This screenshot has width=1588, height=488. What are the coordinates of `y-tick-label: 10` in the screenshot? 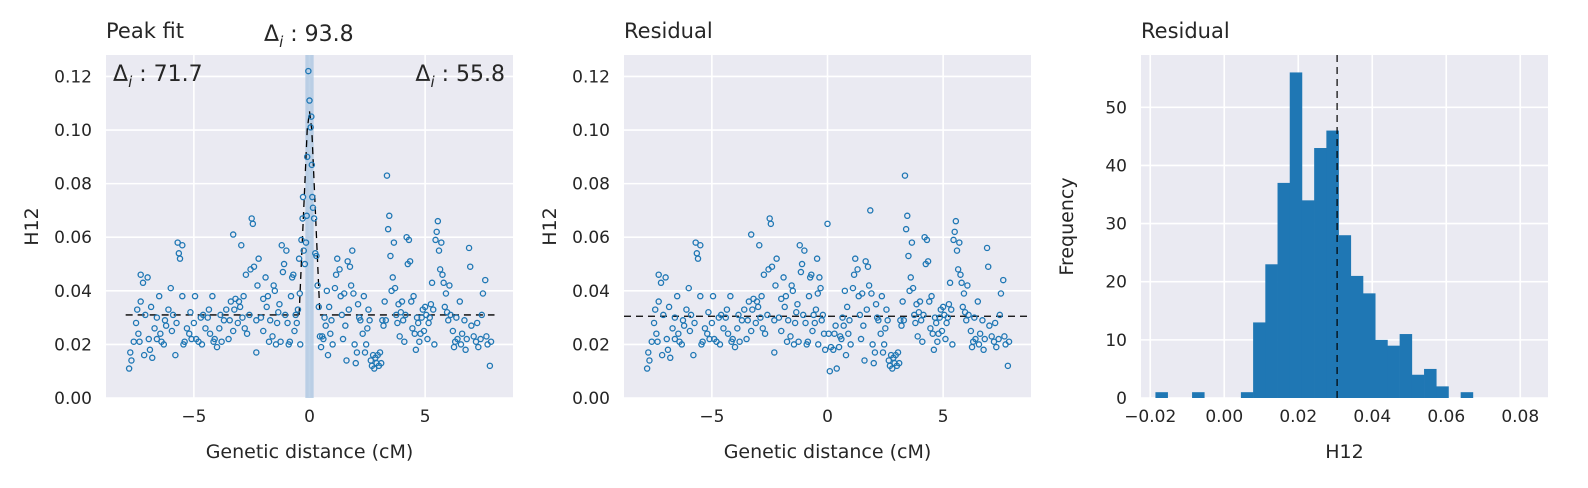 It's located at (1116, 341).